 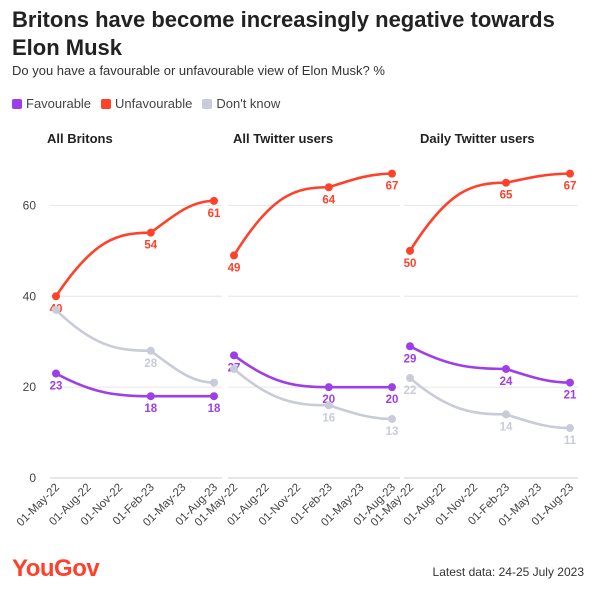 I want to click on data-label-unfavourable: 64, so click(x=328, y=200).